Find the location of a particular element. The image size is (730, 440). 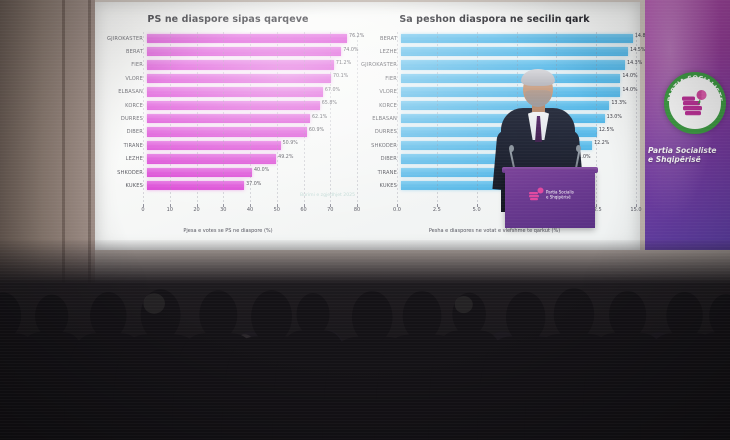

bar-row: TIRANE 50.9% is located at coordinates (228, 145).